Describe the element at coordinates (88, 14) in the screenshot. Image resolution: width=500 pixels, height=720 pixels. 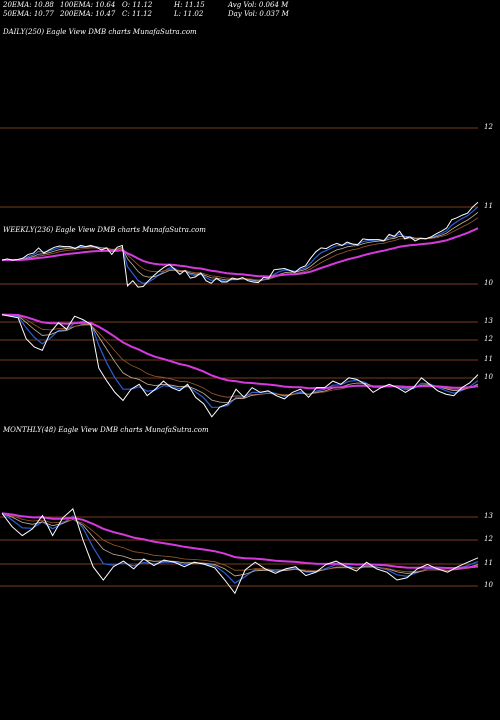
I see `header-200ema: 200EMA: 10.47` at that location.